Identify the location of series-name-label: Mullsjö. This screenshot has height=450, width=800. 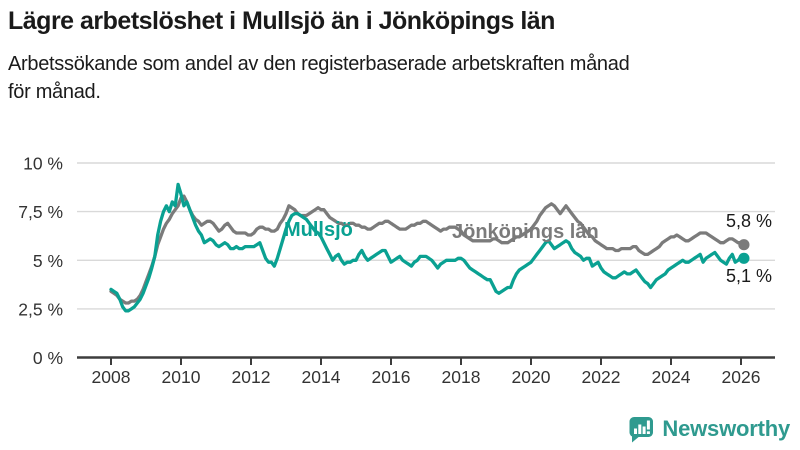
(318, 230).